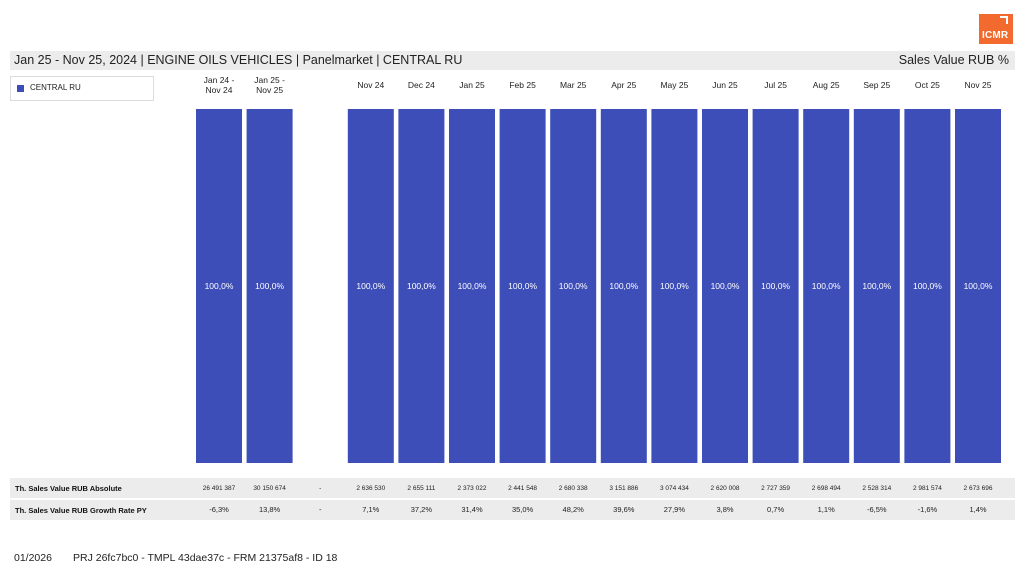  I want to click on growth-rate-cell: 39,6%, so click(624, 509).